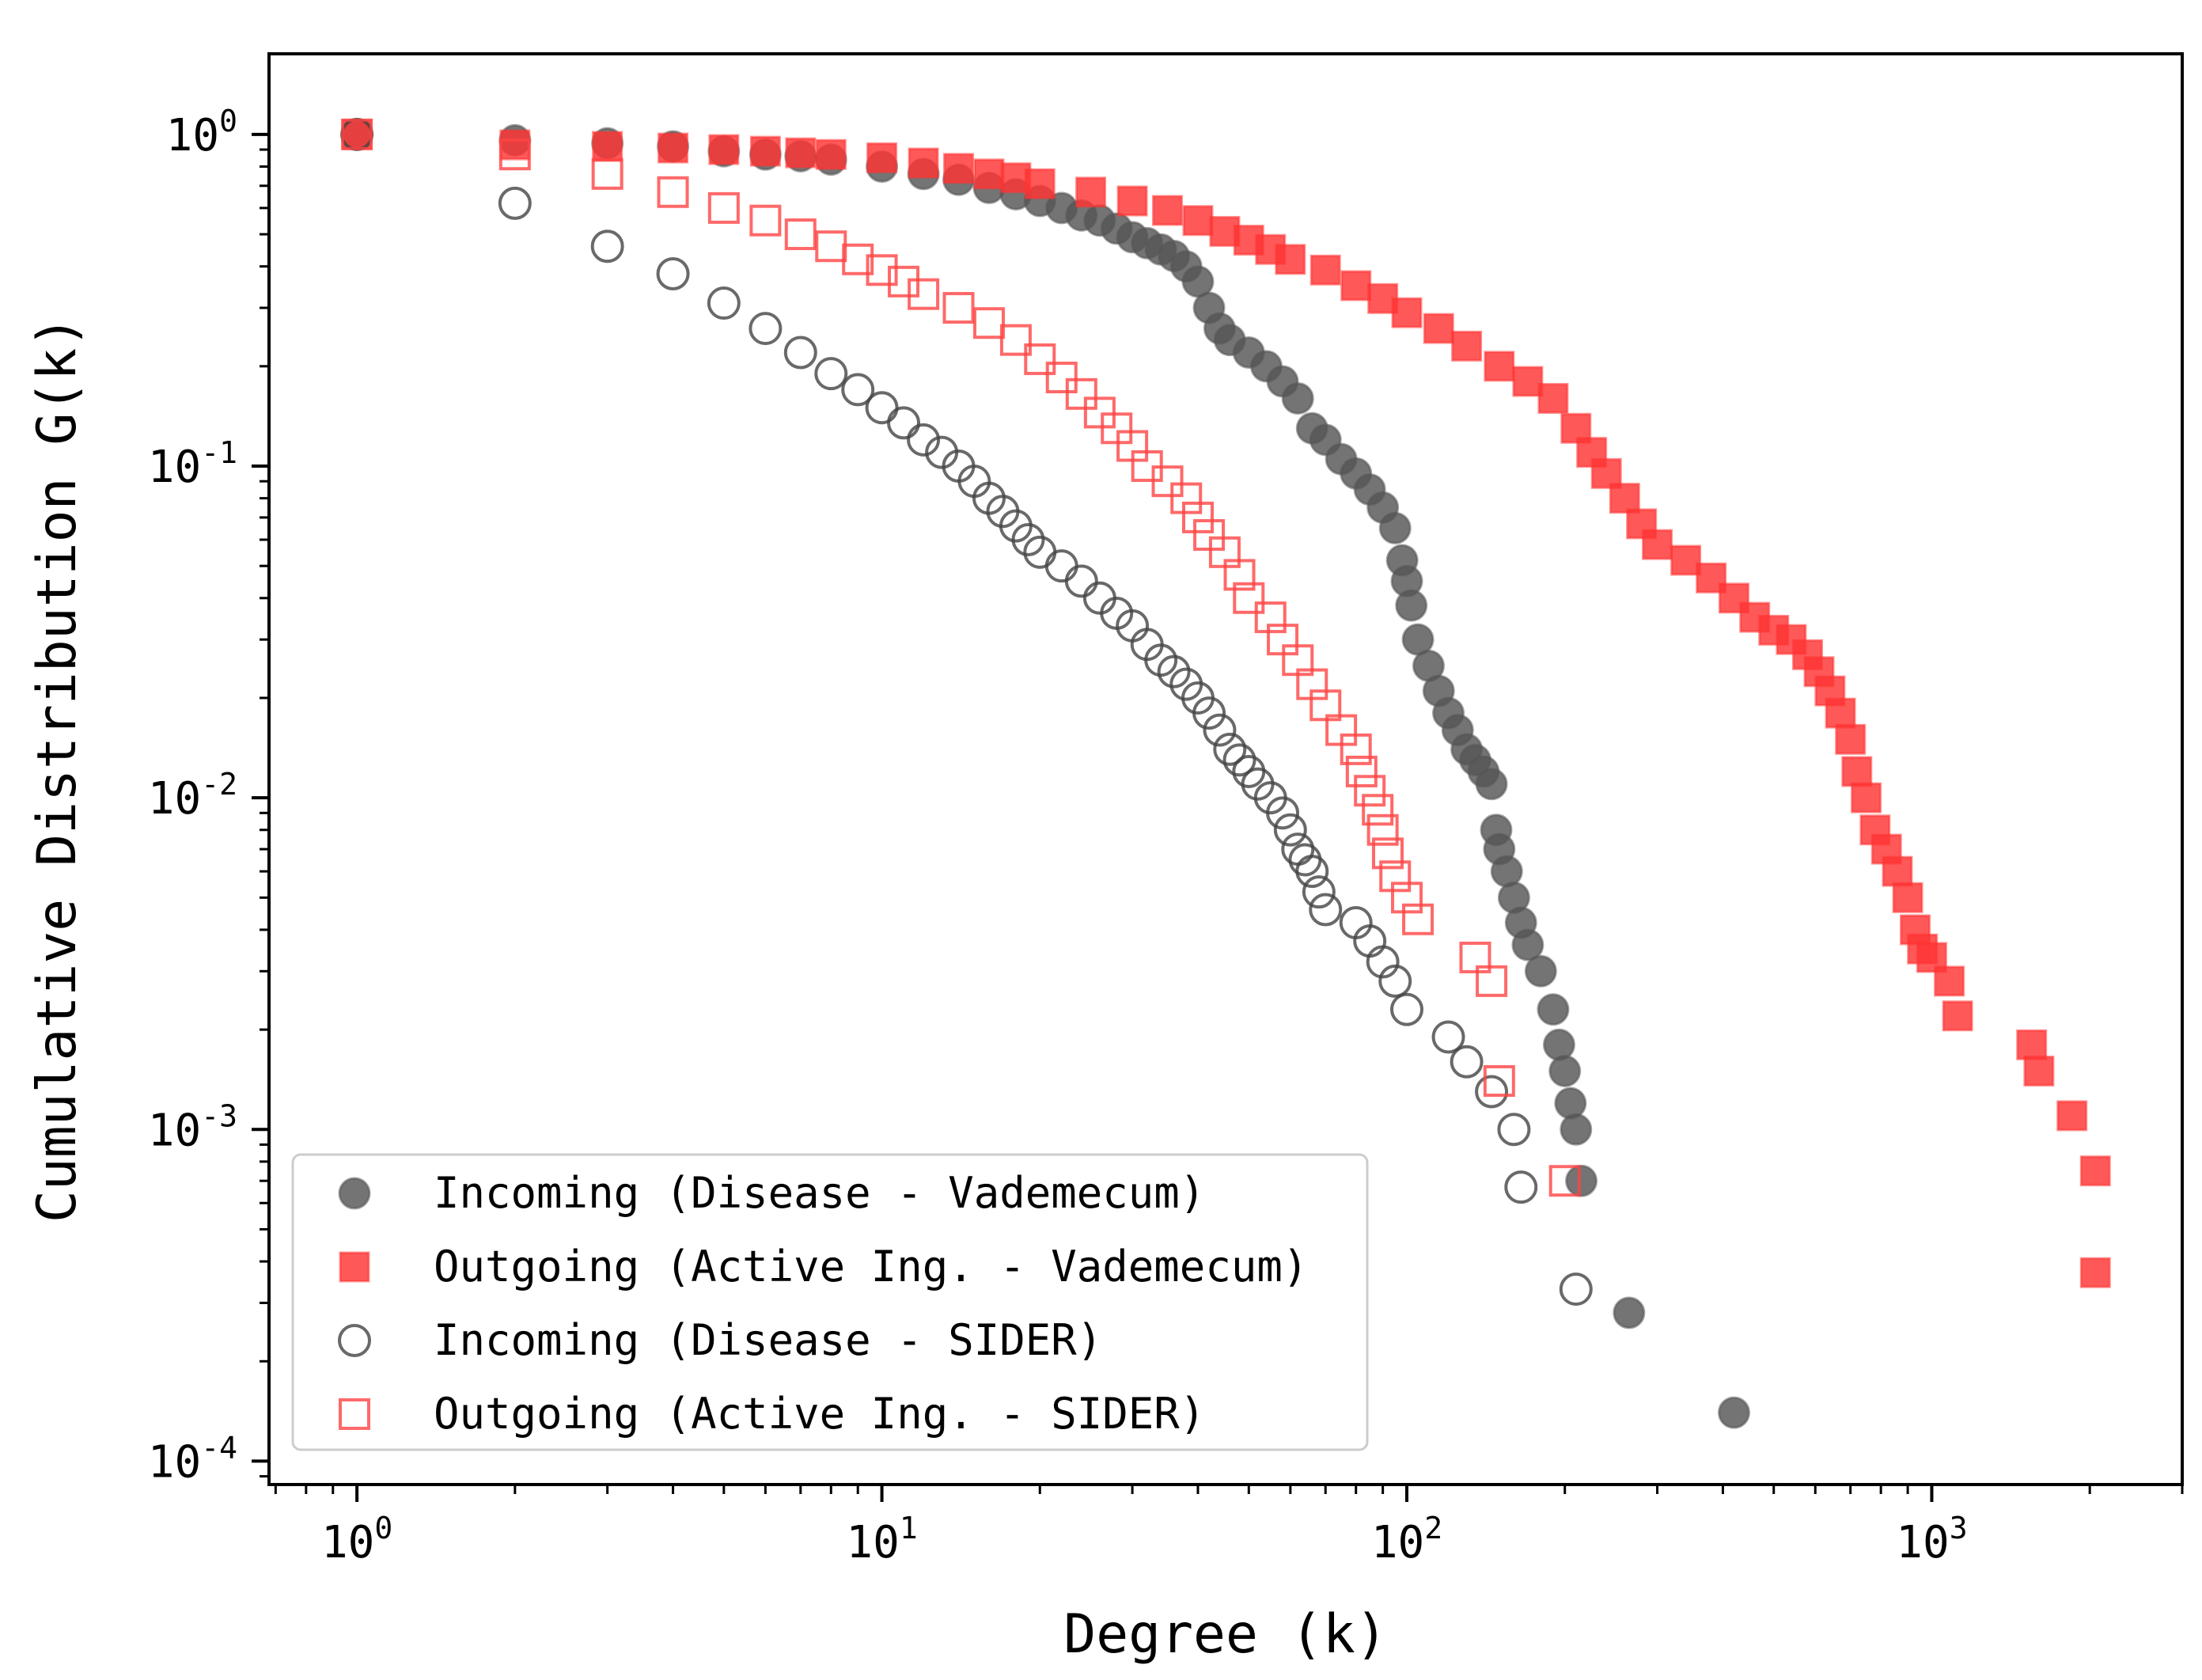  I want to click on y-tick-label: 10⁻⁴, so click(192, 1459).